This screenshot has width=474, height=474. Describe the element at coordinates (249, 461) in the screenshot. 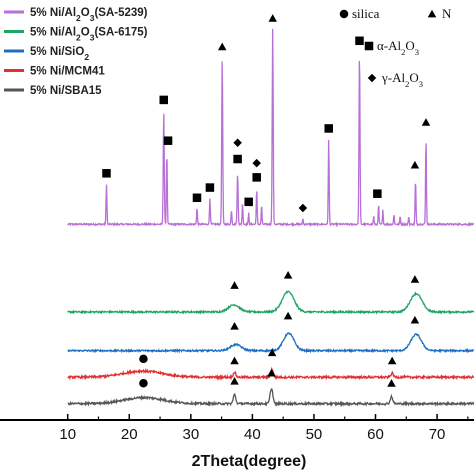

I see `x-axis-title: 2Theta(degree)` at that location.